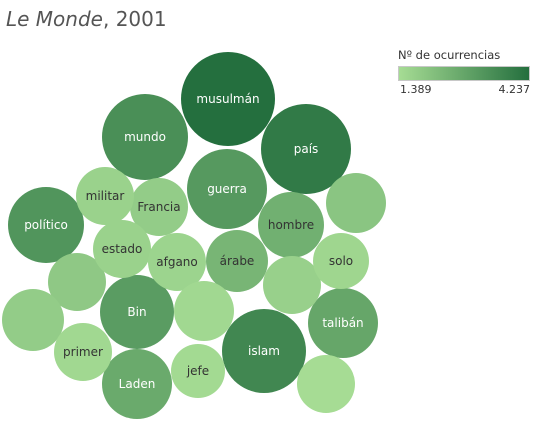 The height and width of the screenshot is (429, 536). What do you see at coordinates (449, 55) in the screenshot?
I see `legend-title: Nº de ocurrencias` at bounding box center [449, 55].